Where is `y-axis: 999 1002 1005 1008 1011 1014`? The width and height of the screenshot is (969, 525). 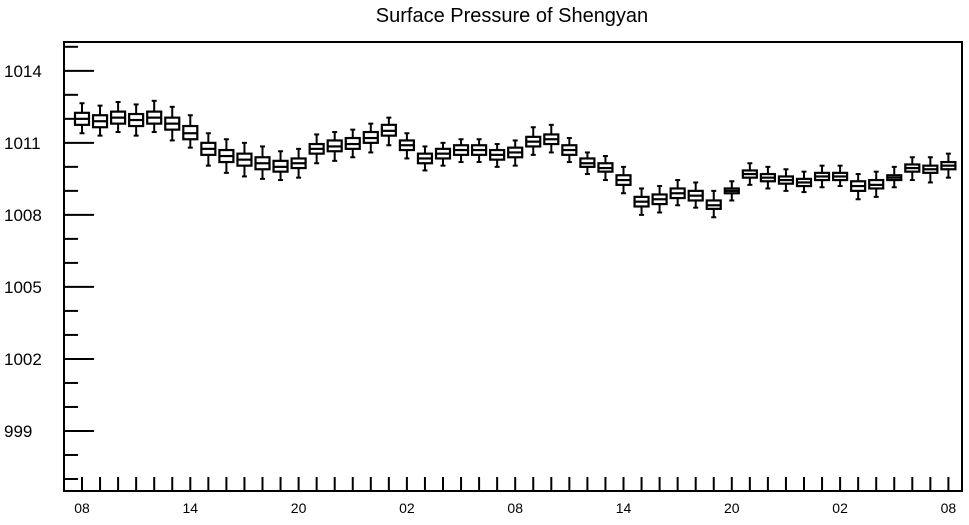 y-axis: 999 1002 1005 1008 1011 1014 is located at coordinates (49, 262).